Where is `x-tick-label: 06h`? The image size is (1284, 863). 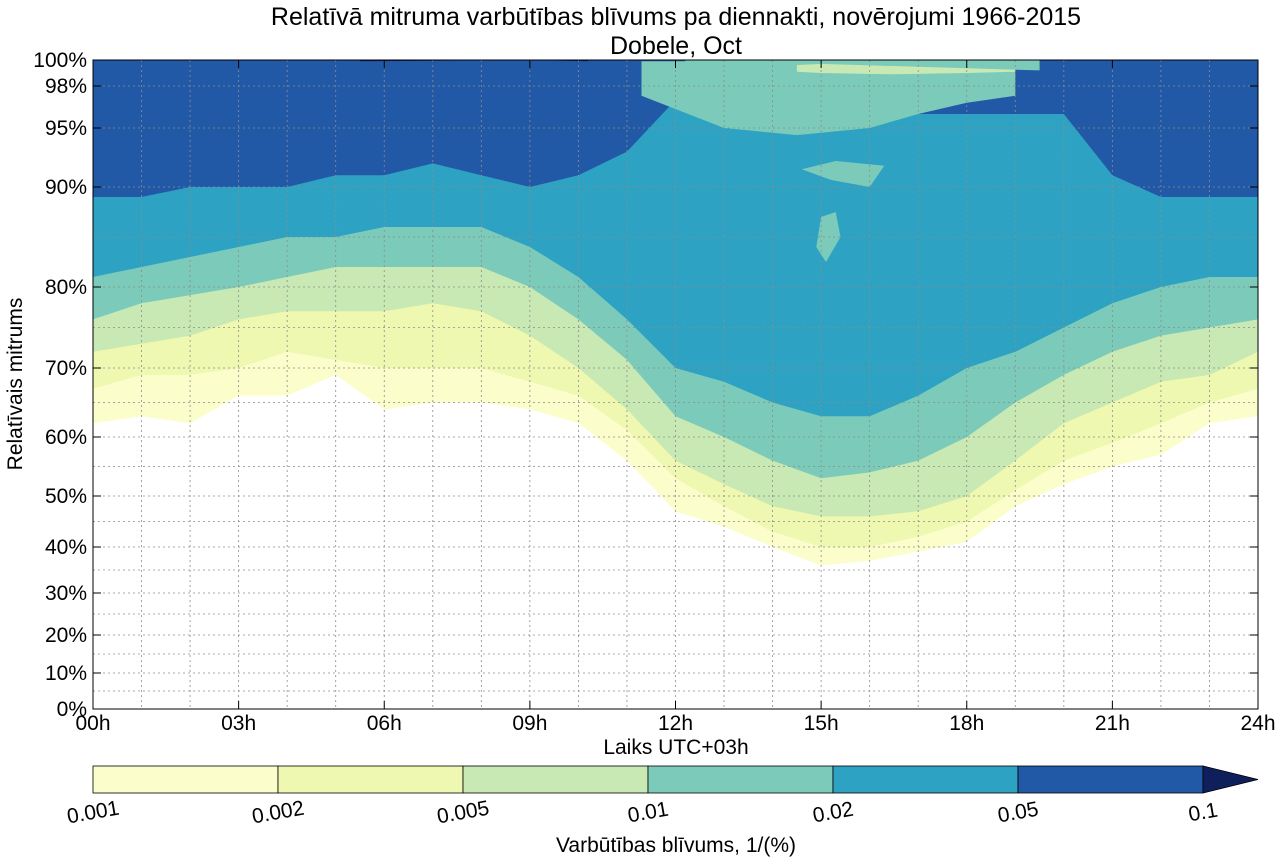
x-tick-label: 06h is located at coordinates (384, 723).